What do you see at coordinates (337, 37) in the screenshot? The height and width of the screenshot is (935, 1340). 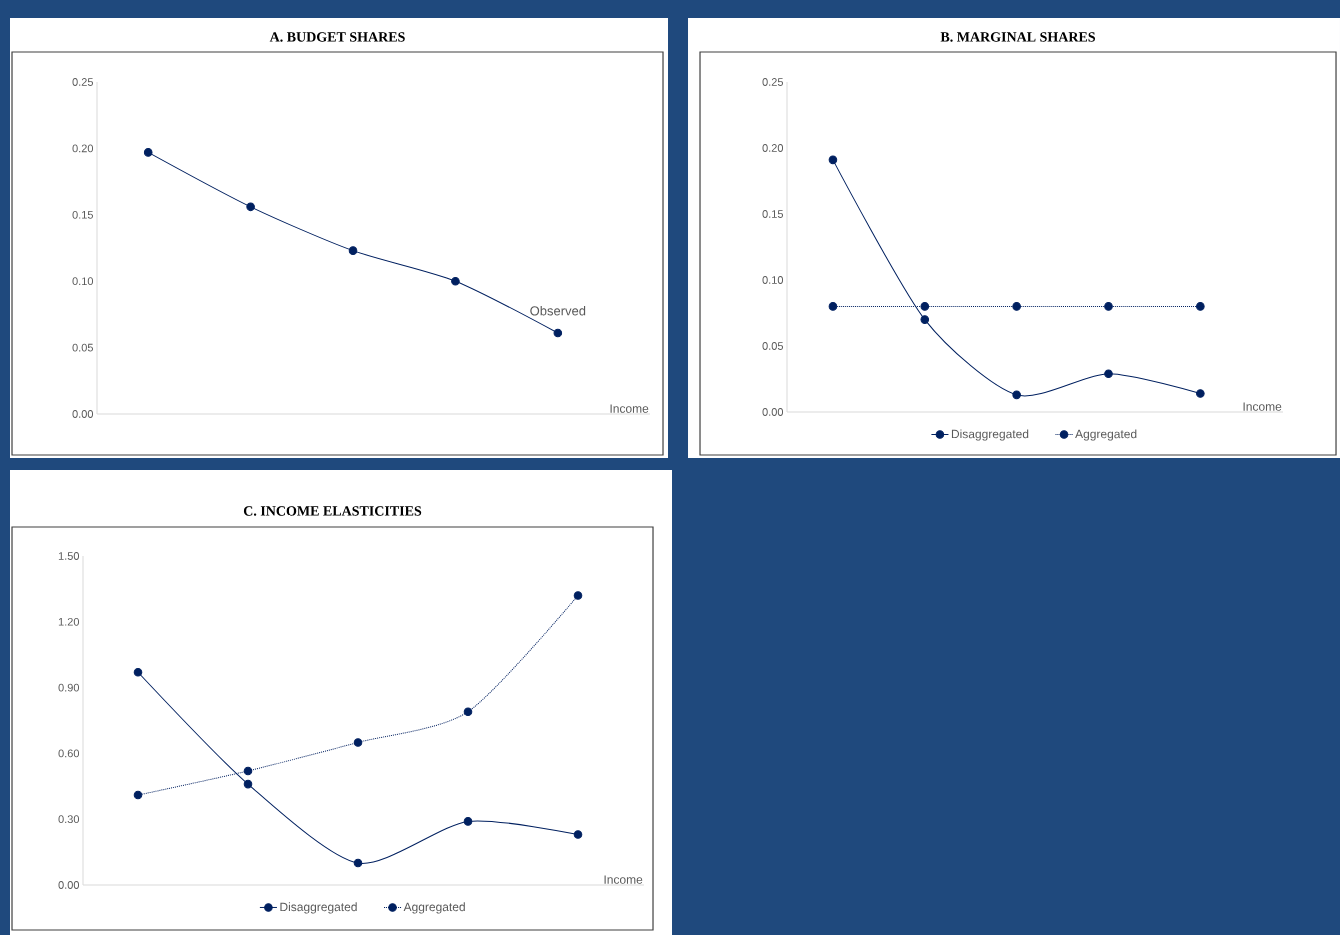 I see `chart-title: A. BUDGET SHARES` at bounding box center [337, 37].